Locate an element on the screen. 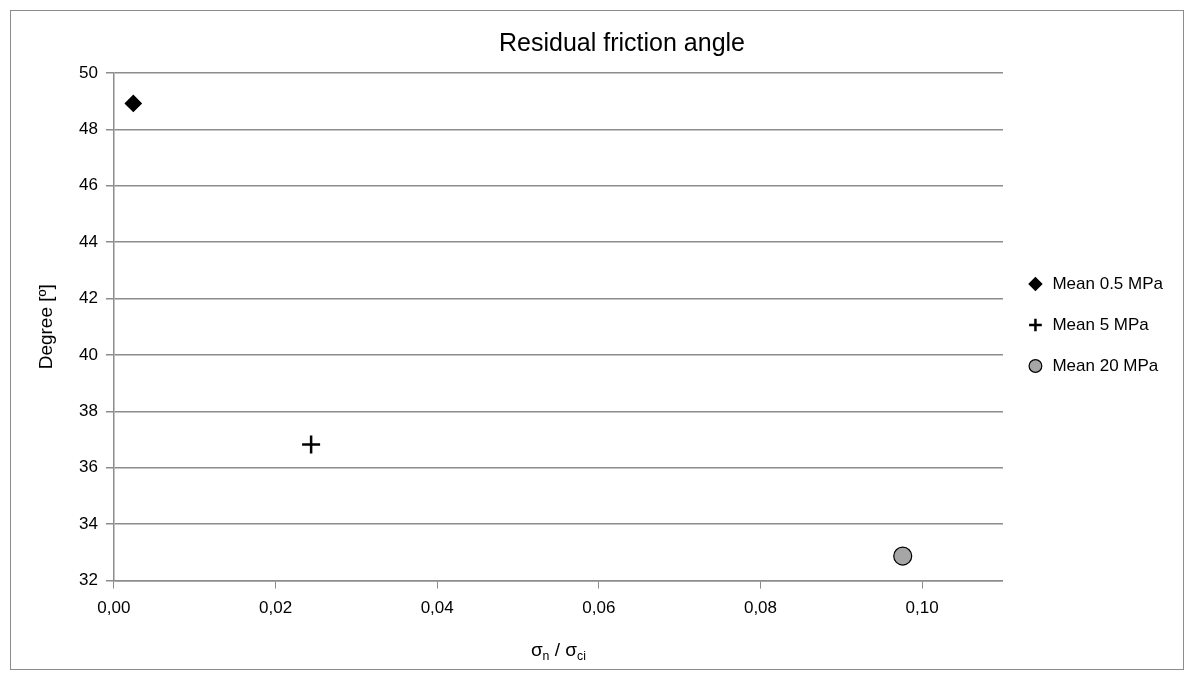 The width and height of the screenshot is (1194, 680). y-tick-label: 36 is located at coordinates (88, 467).